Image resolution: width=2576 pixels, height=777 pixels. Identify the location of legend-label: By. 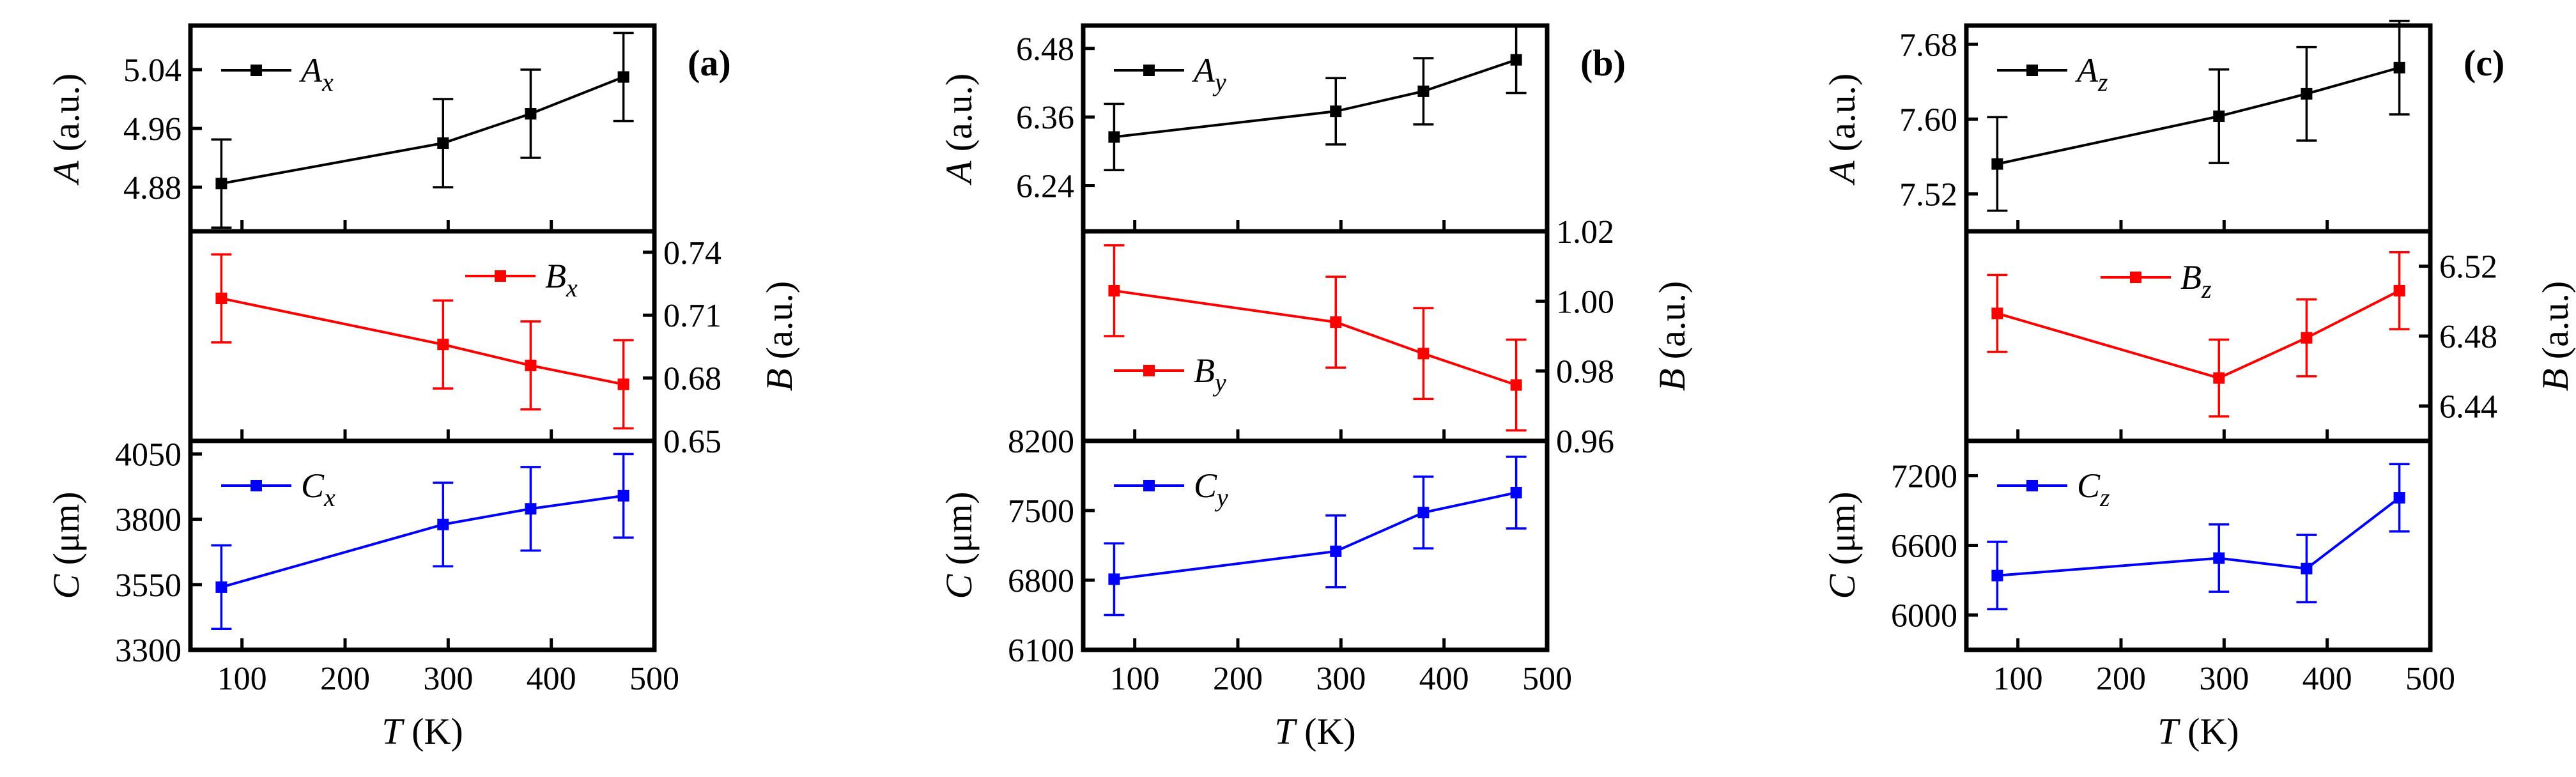
(1210, 374).